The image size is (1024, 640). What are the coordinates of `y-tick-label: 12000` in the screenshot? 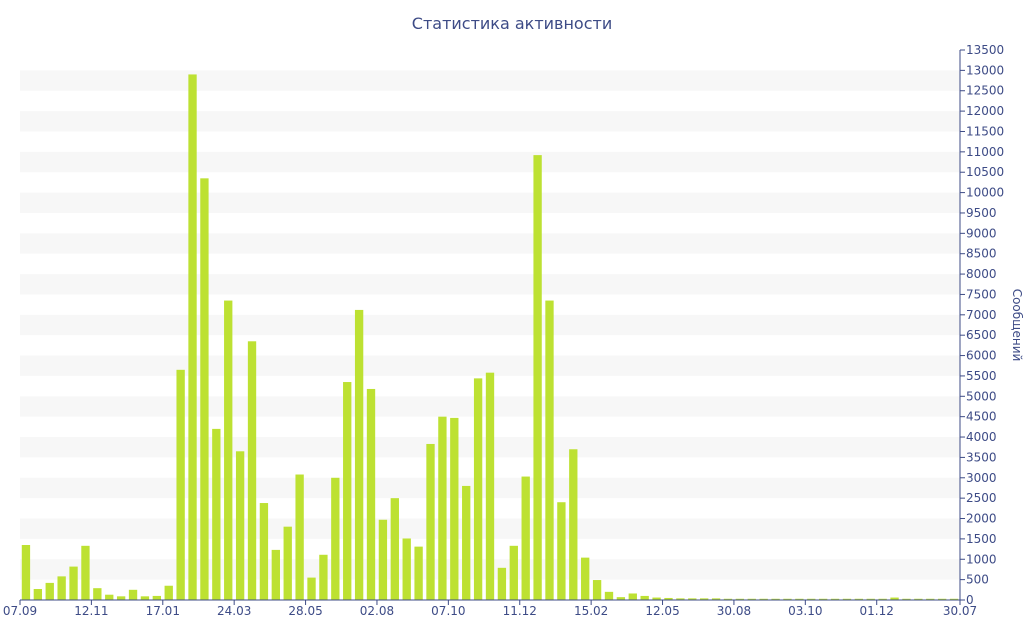 It's located at (985, 111).